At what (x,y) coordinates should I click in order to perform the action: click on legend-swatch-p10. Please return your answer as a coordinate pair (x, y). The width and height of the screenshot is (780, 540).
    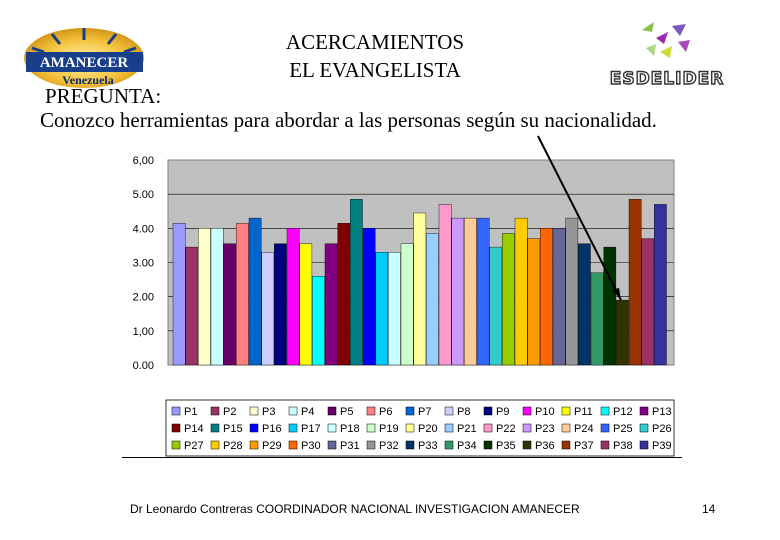
    Looking at the image, I should click on (527, 411).